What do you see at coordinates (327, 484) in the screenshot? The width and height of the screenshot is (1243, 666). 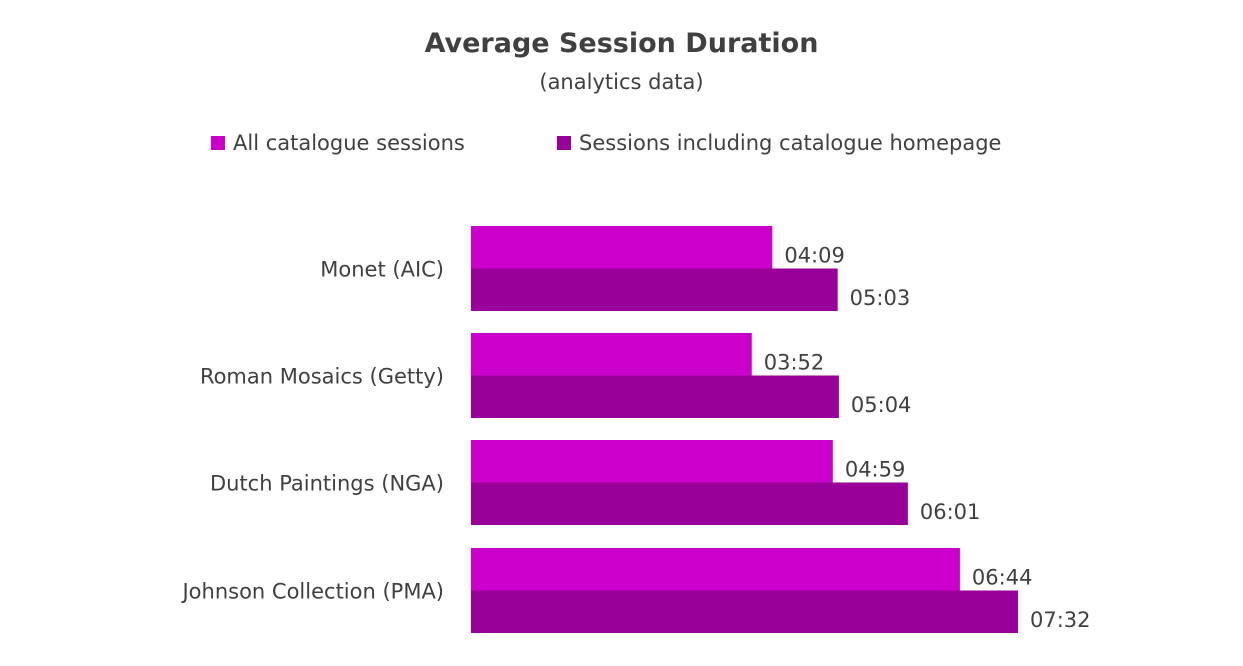 I see `category-label: Dutch Paintings (NGA)` at bounding box center [327, 484].